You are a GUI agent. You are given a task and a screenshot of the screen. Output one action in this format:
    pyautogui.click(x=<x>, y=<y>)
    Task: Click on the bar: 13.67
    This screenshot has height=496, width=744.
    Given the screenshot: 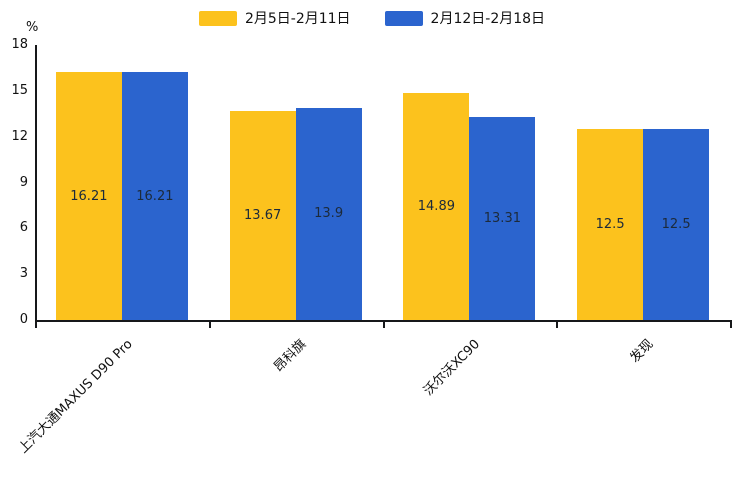 What is the action you would take?
    pyautogui.click(x=262, y=215)
    